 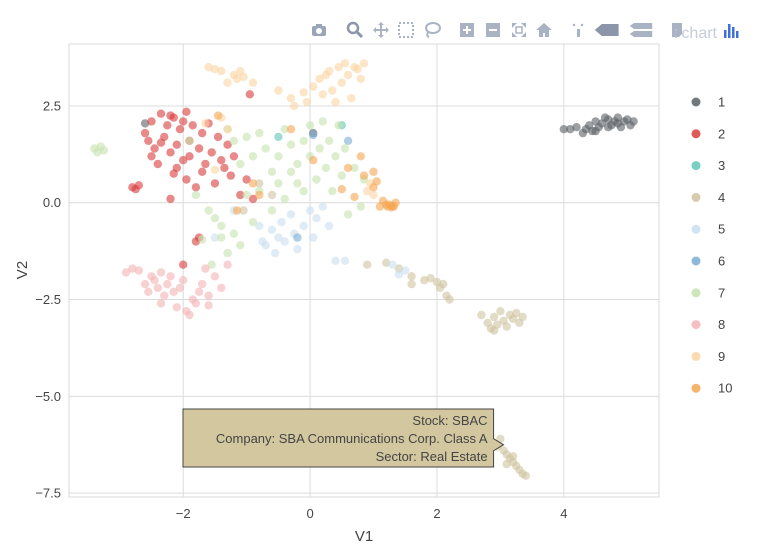 I want to click on zoom-button, so click(x=355, y=30).